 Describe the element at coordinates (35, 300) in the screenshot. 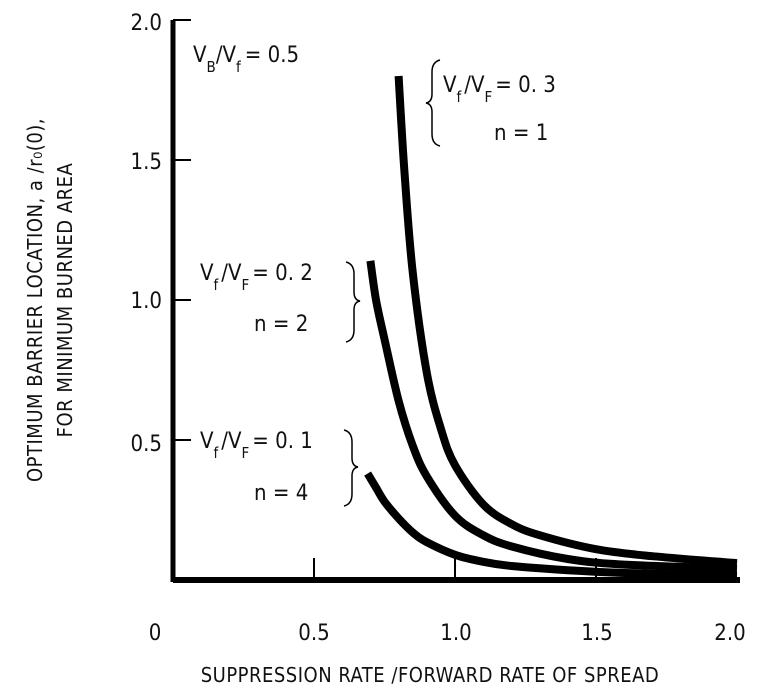

I see `y-axis-label-line-1: OPTIMUM BARRIER LOCATION, a /r₀(0),` at that location.